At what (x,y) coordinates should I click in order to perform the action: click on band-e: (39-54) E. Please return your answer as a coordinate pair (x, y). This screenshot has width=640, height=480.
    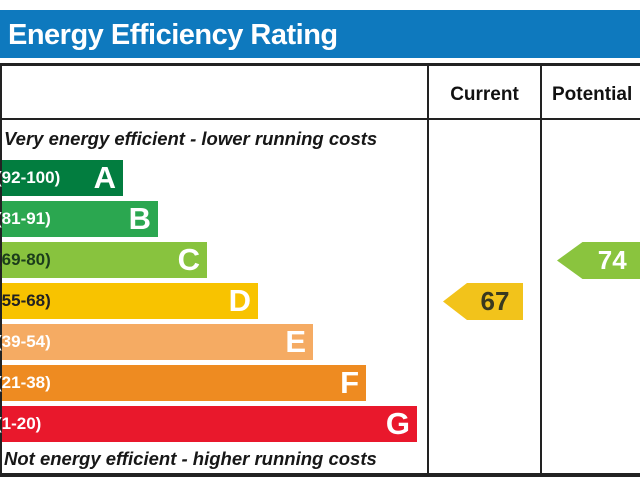
    Looking at the image, I should click on (156, 342).